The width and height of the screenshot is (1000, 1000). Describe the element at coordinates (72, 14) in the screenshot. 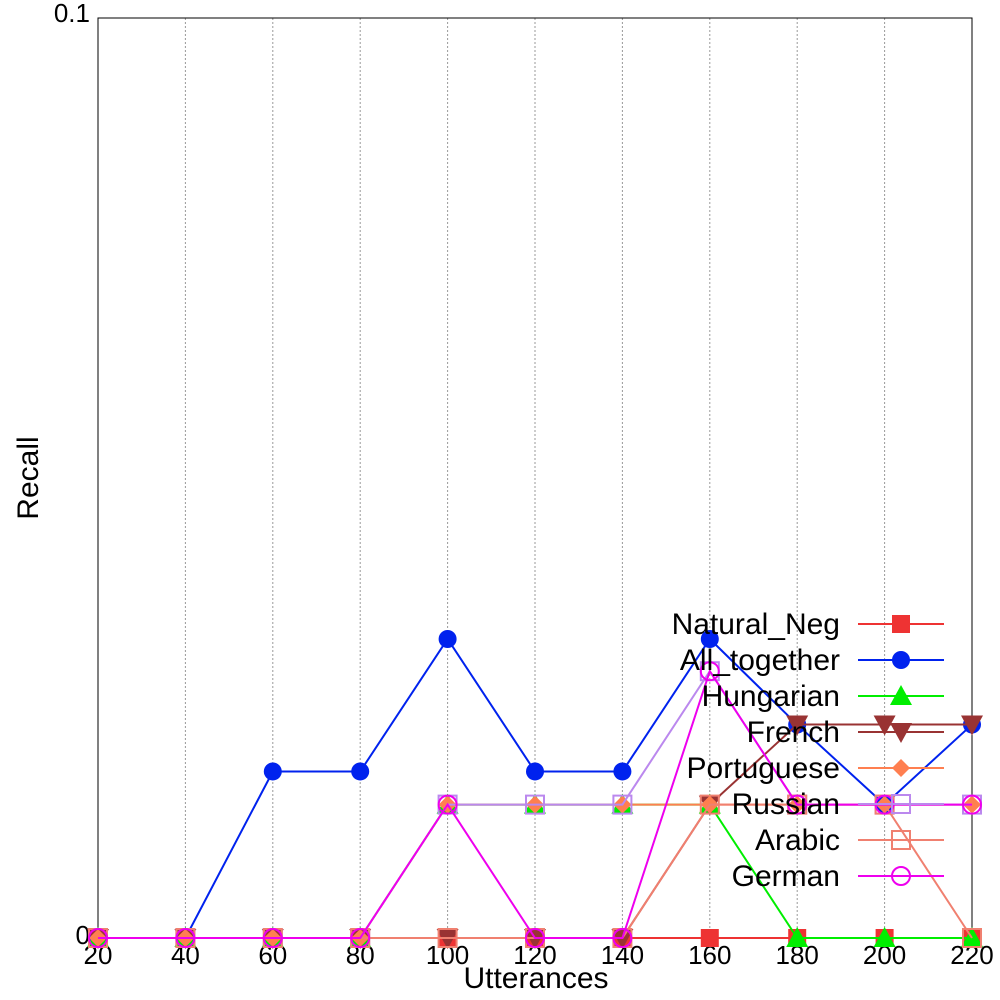

I see `y-tick-label: 0.1` at that location.